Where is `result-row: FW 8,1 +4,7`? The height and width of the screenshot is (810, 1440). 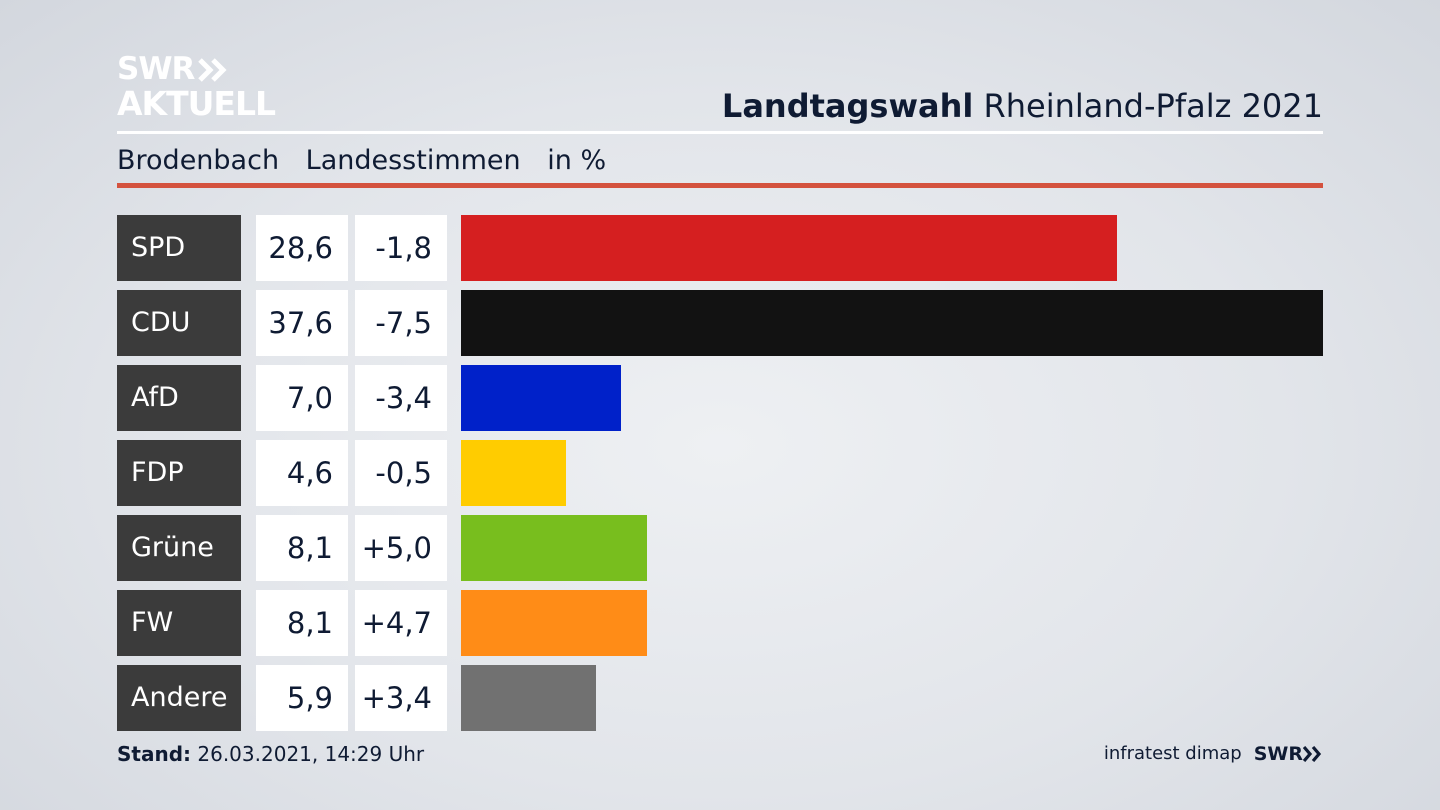
result-row: FW 8,1 +4,7 is located at coordinates (720, 623).